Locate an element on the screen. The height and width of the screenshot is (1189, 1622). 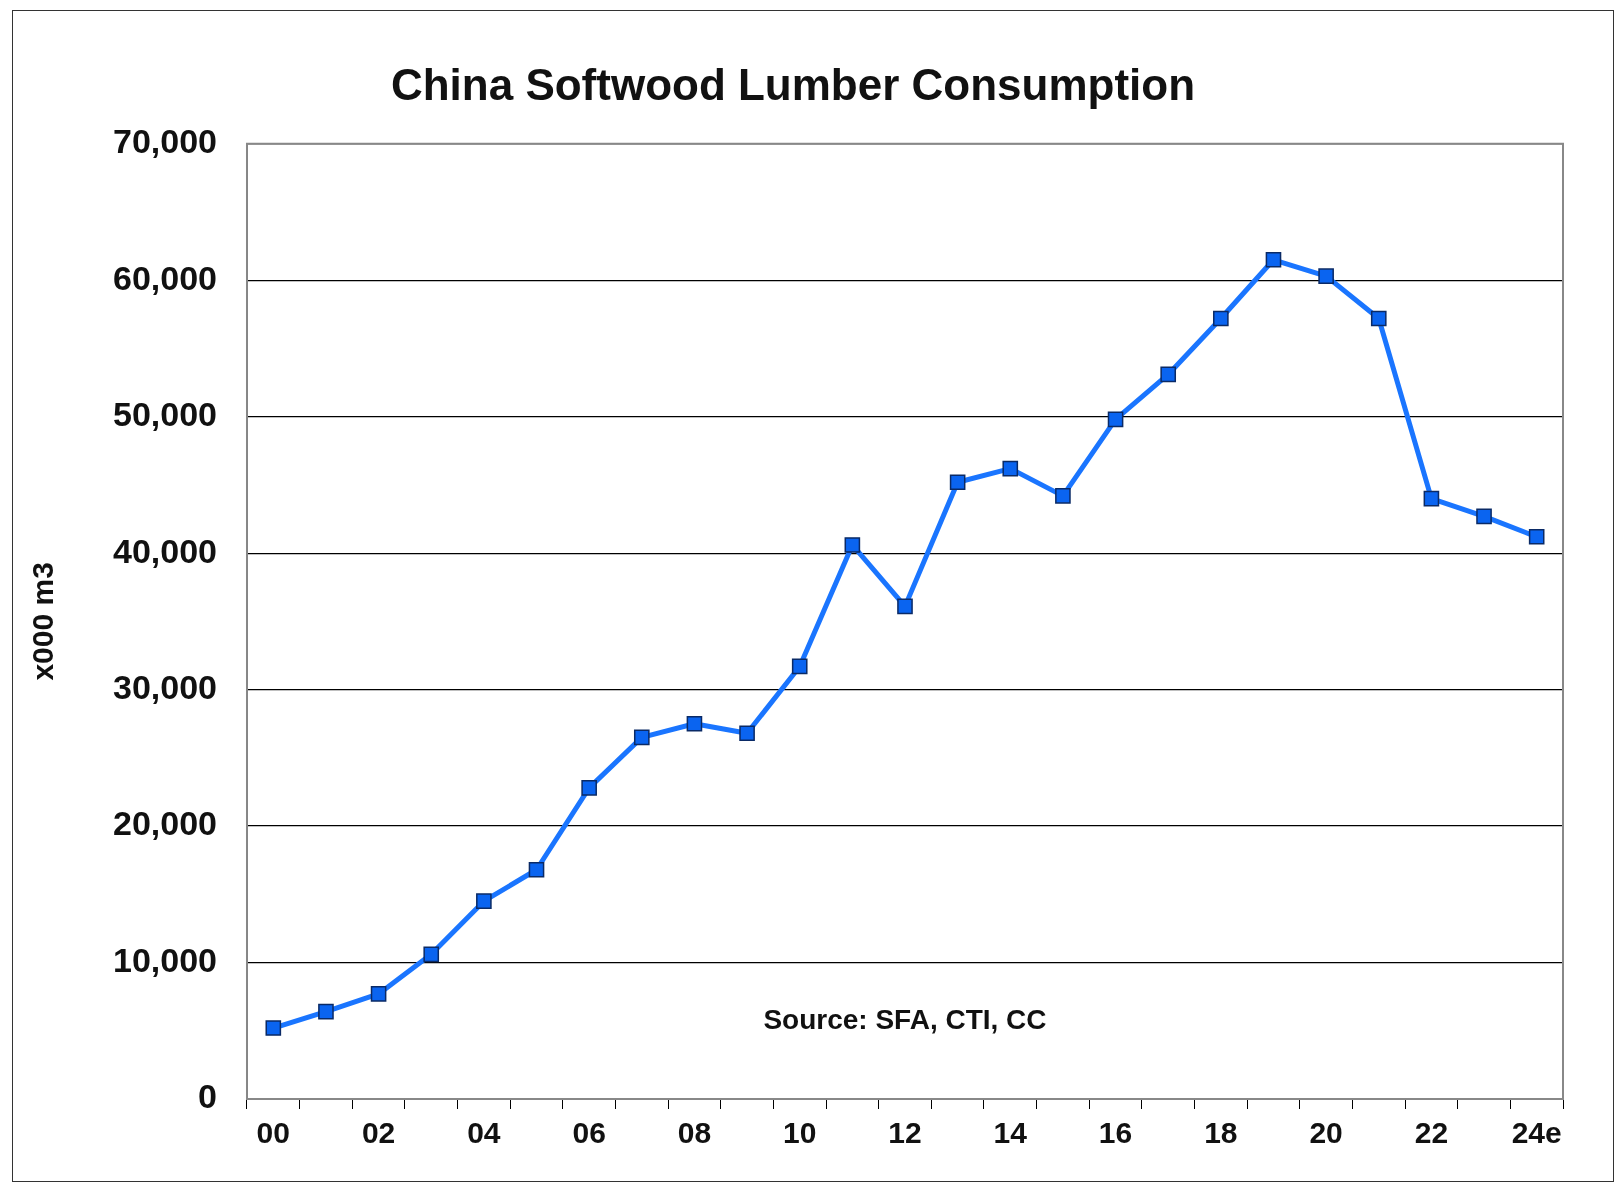
x-tick-label: 04 is located at coordinates (484, 1133).